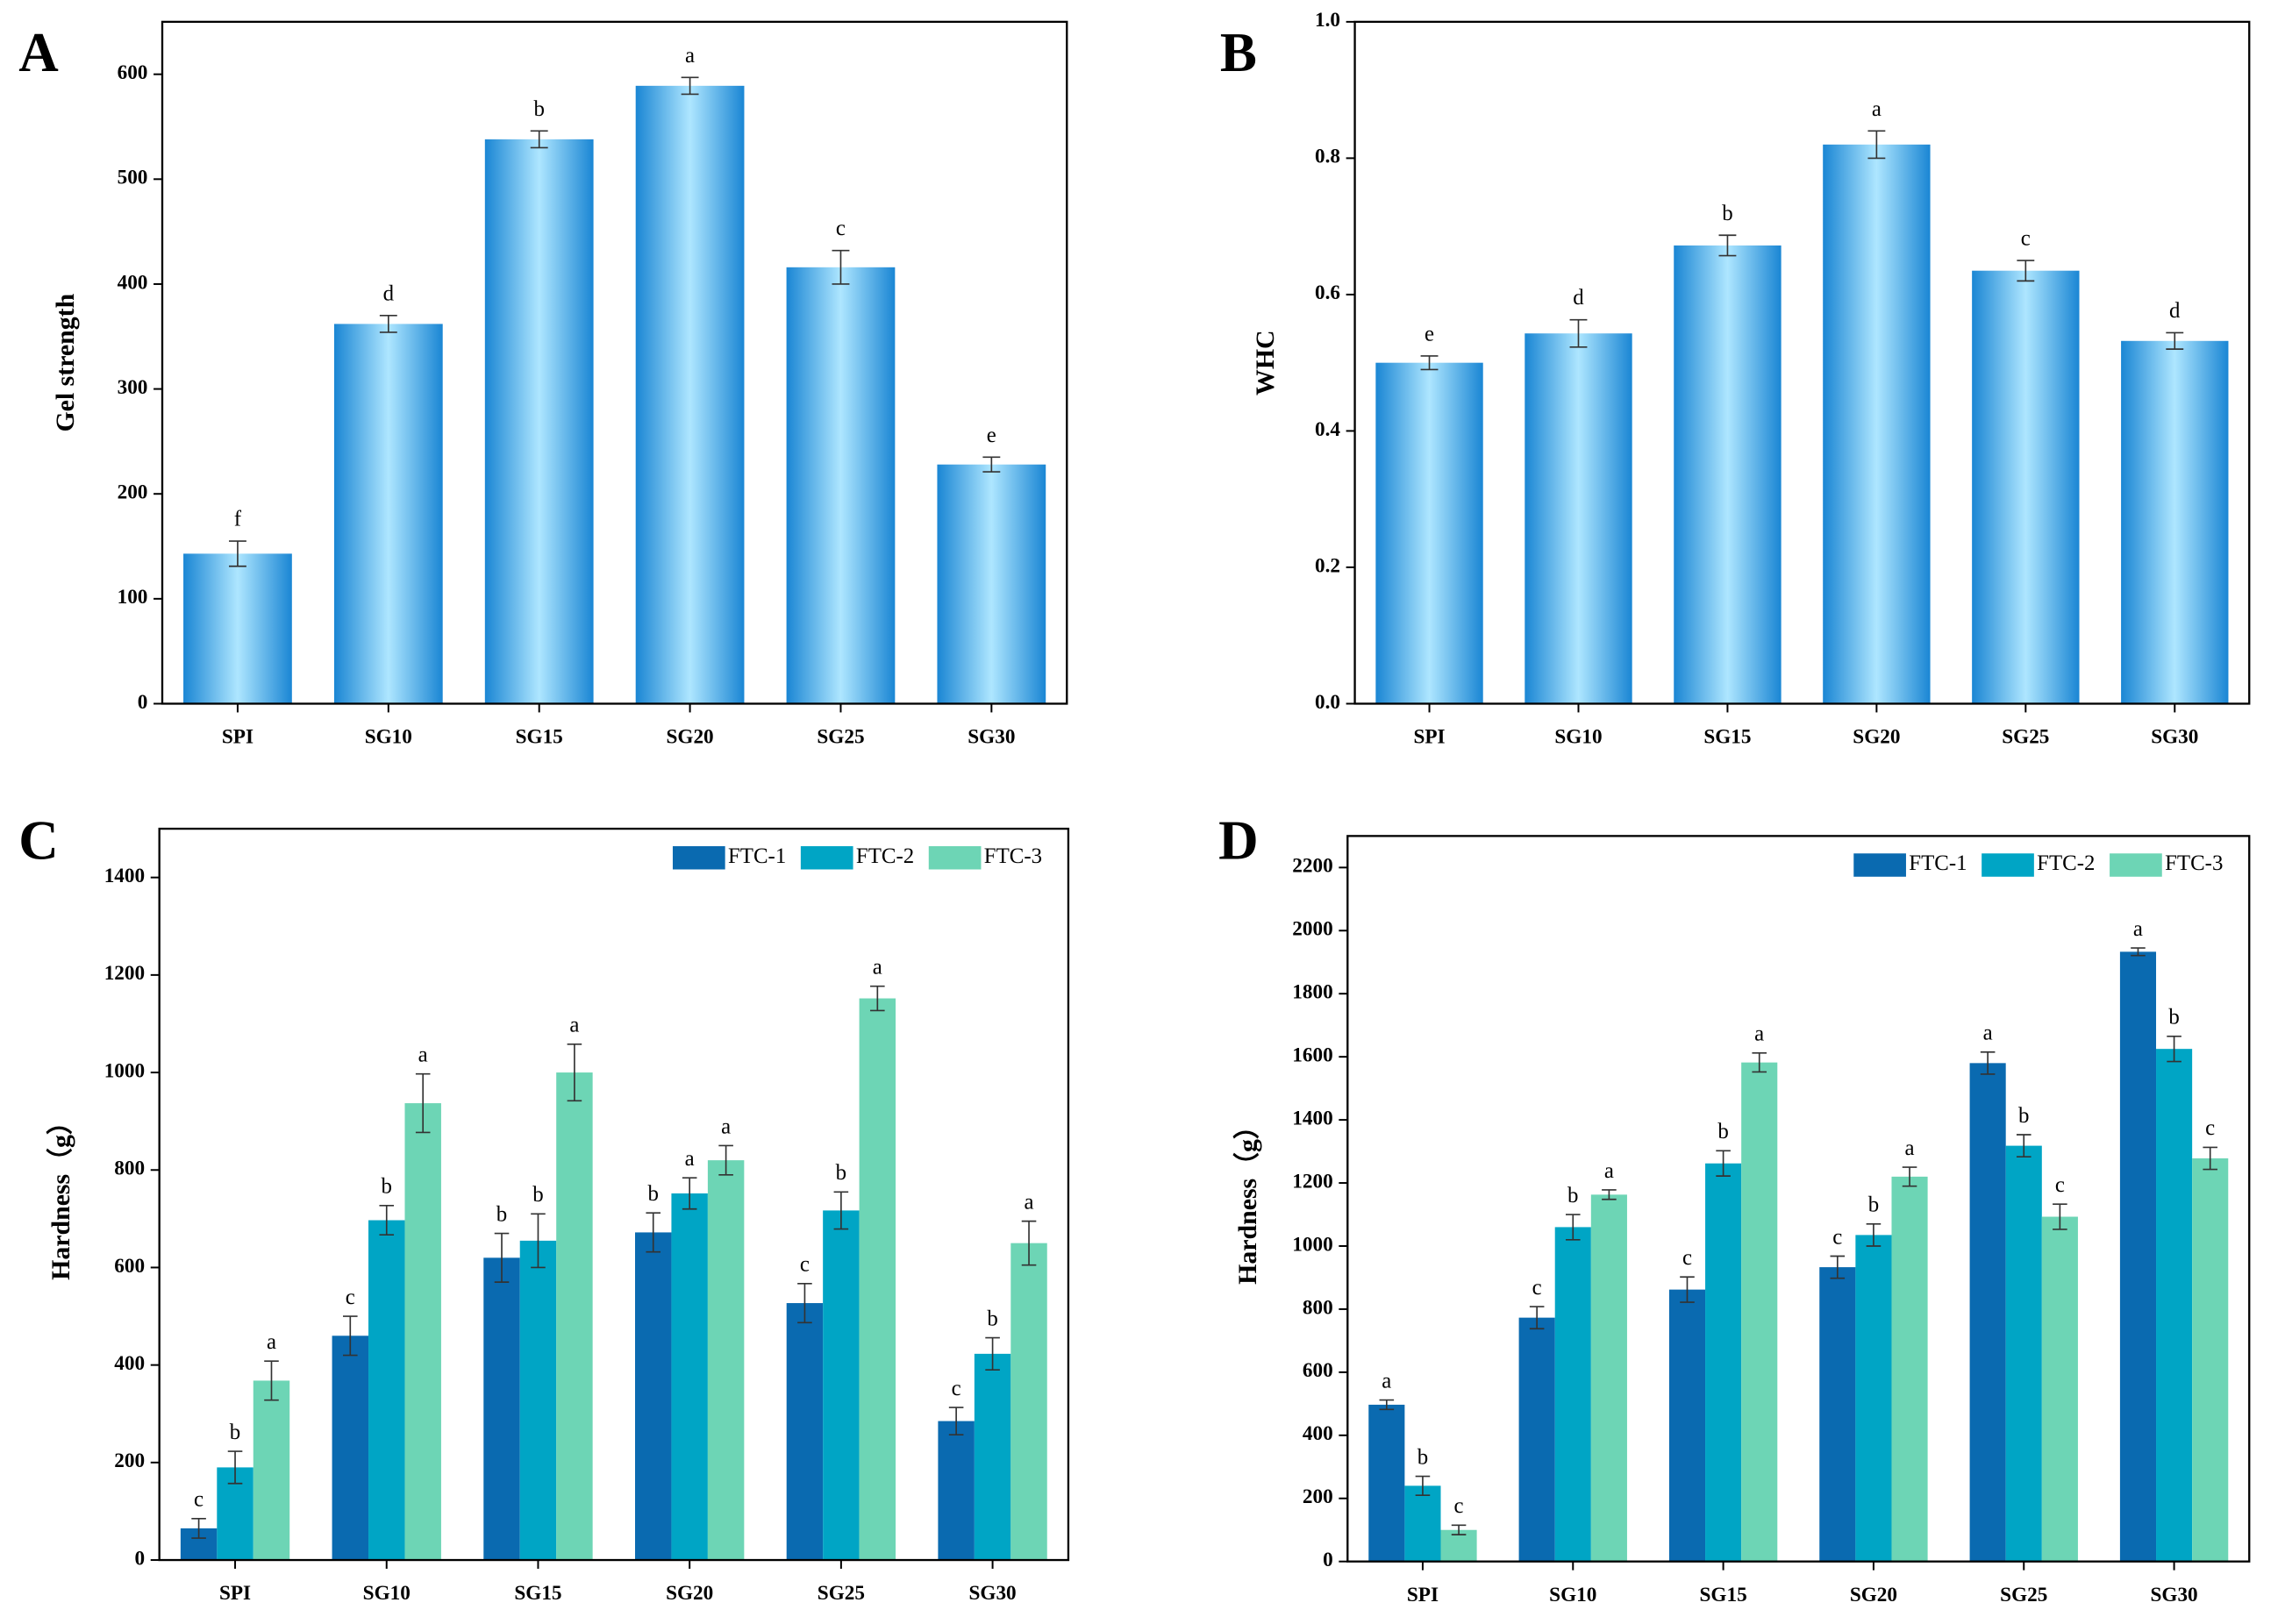 The width and height of the screenshot is (2285, 1624). Describe the element at coordinates (133, 598) in the screenshot. I see `y-tick-label: 100` at that location.